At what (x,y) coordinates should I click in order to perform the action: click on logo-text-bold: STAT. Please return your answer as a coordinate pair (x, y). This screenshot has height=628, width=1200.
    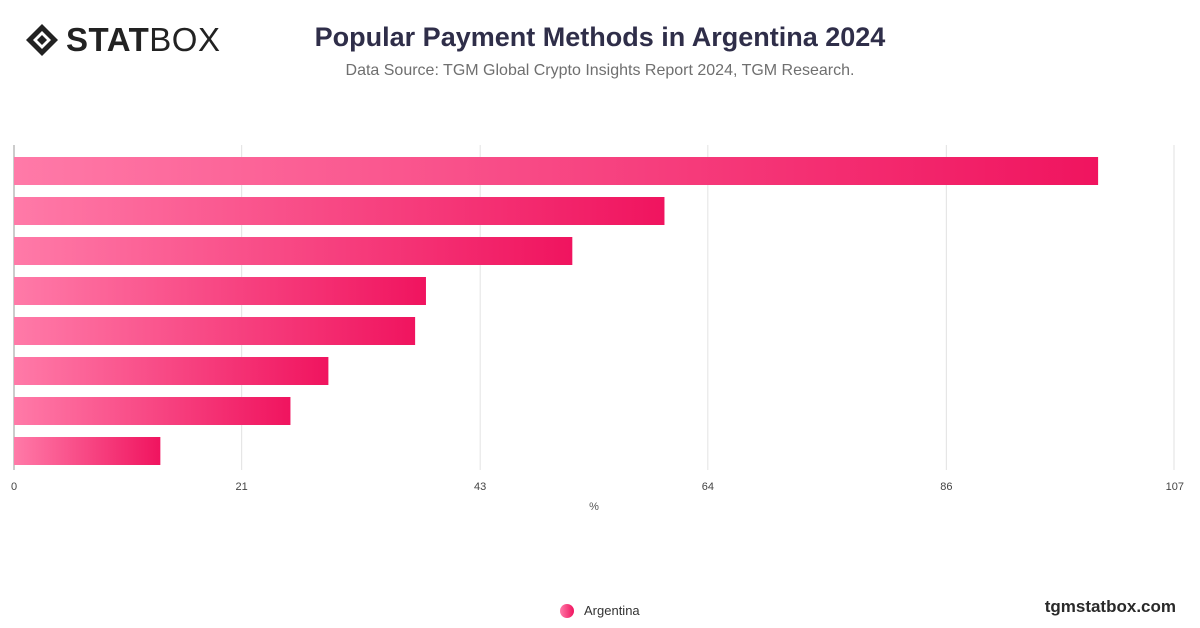
    Looking at the image, I should click on (108, 39).